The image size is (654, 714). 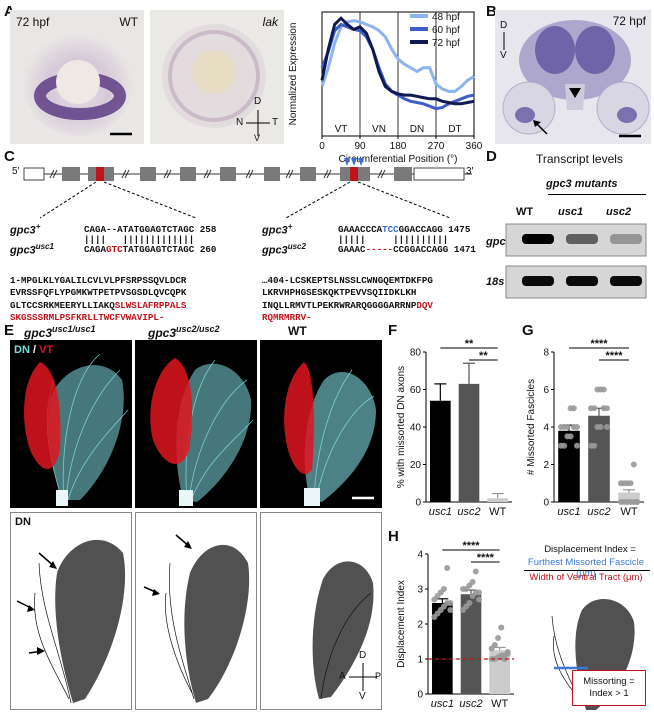 What do you see at coordinates (33, 22) in the screenshot?
I see `wt-stage-label: 72 hpf` at bounding box center [33, 22].